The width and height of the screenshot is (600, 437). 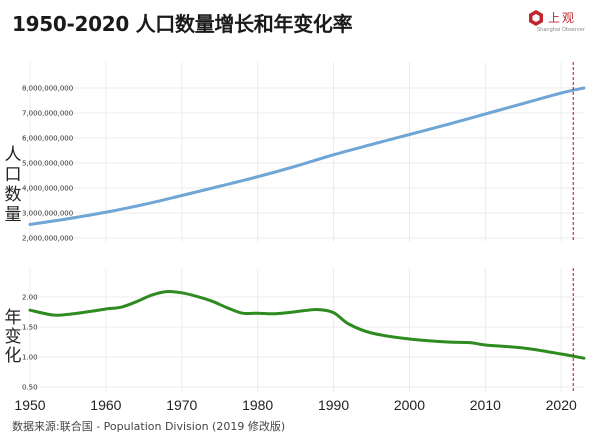 I want to click on change-rate-axis-label: 年变化, so click(x=13, y=337).